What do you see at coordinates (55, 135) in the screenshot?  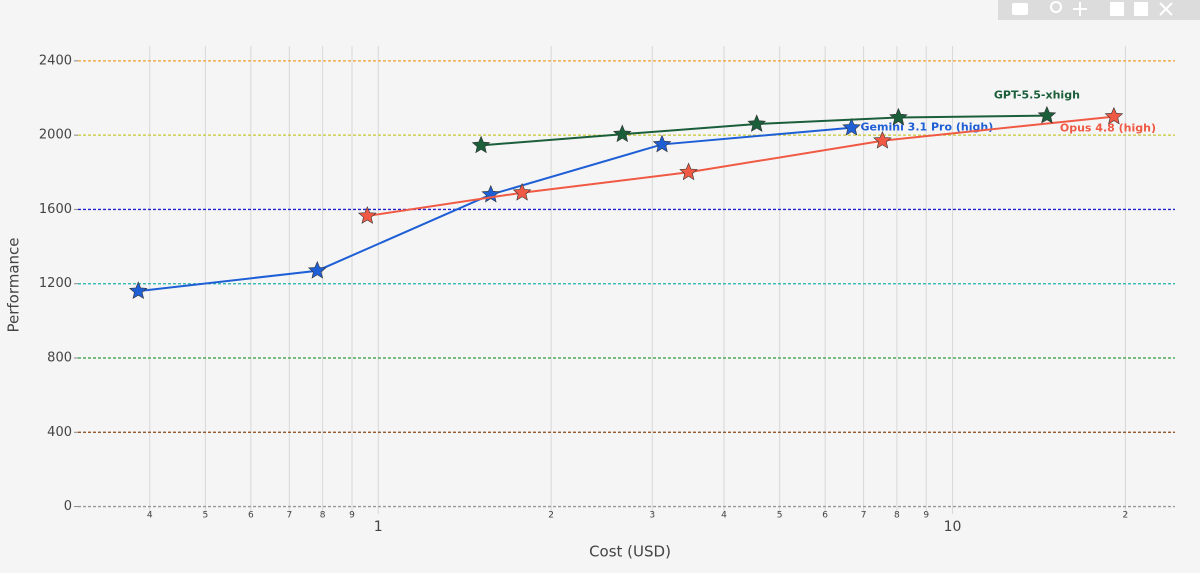 I see `y-tick-label: 2000` at bounding box center [55, 135].